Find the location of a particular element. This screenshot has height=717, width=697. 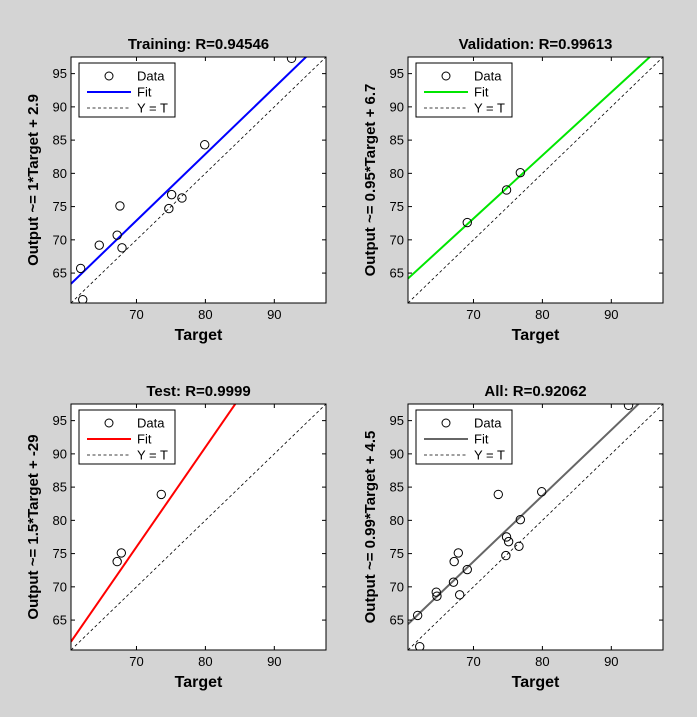

chart-title: Training: R=0.94546 is located at coordinates (198, 44).